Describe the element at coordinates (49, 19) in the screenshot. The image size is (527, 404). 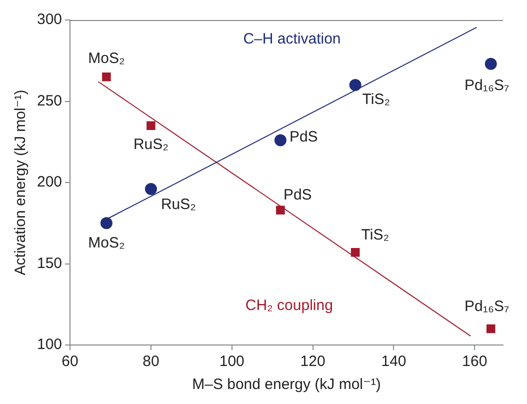
I see `y-tick-label: 300` at that location.